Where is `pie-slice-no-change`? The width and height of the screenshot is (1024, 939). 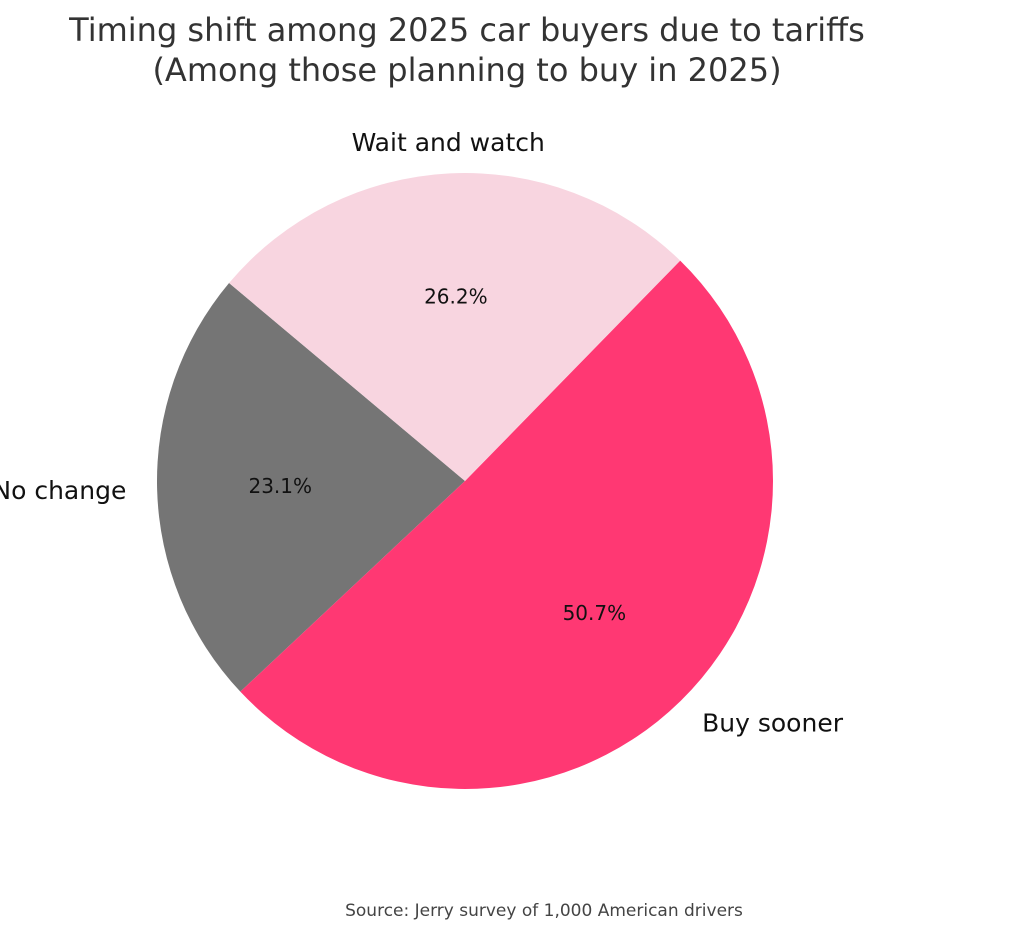 pie-slice-no-change is located at coordinates (310, 487).